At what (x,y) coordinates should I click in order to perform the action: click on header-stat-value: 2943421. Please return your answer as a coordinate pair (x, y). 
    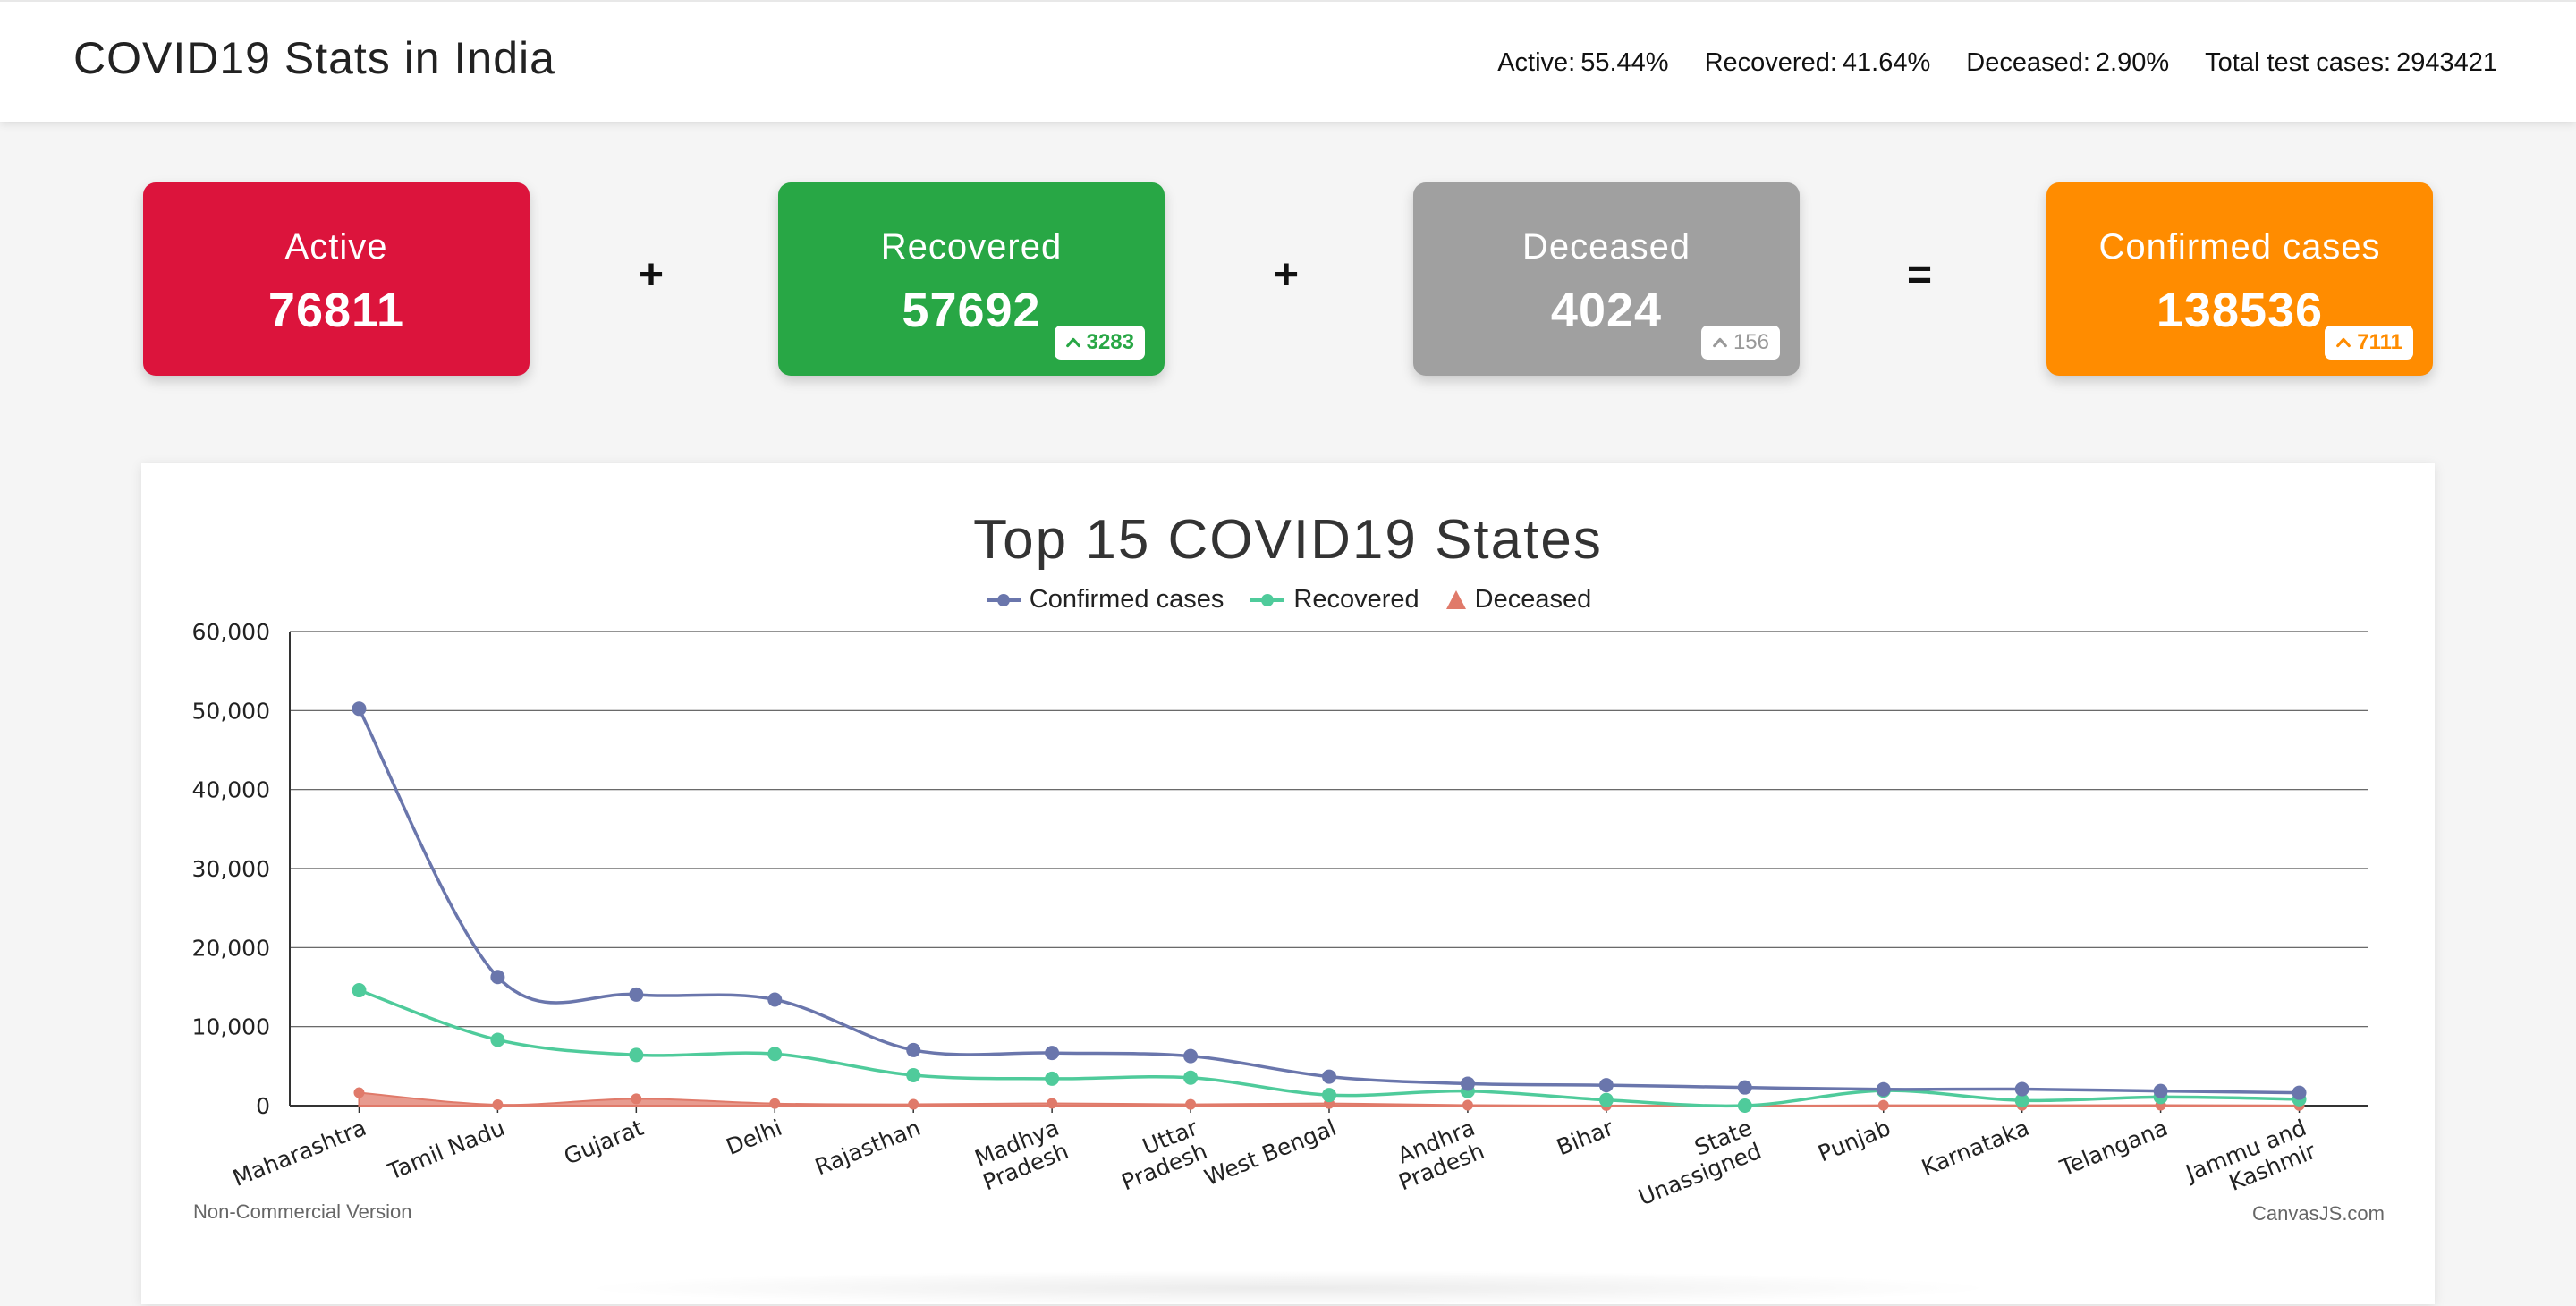
    Looking at the image, I should click on (2446, 62).